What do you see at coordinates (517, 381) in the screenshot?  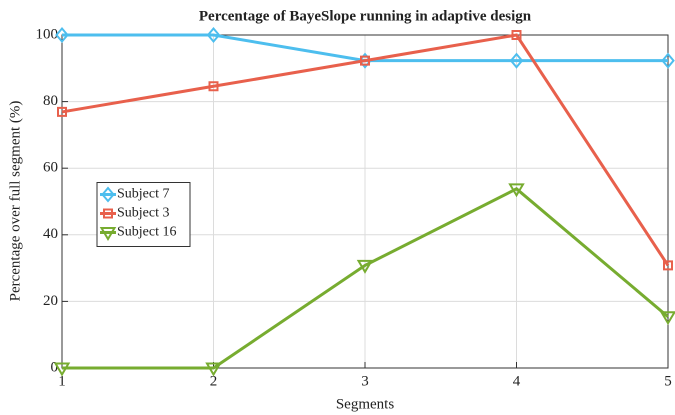 I see `x-tick-label: 4` at bounding box center [517, 381].